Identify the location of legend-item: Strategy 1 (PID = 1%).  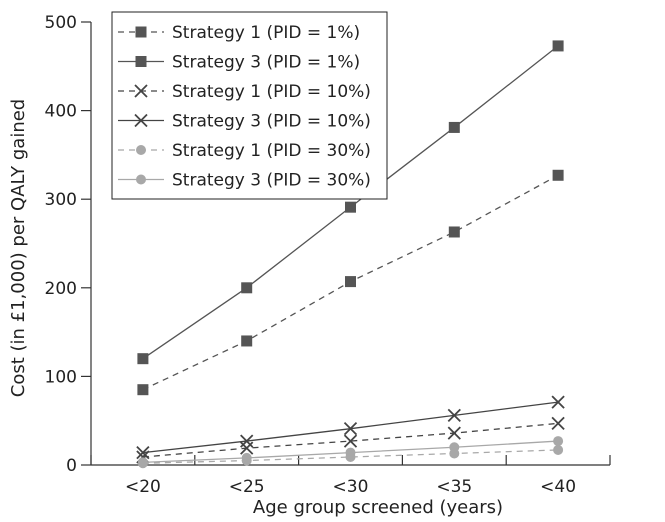
(239, 33).